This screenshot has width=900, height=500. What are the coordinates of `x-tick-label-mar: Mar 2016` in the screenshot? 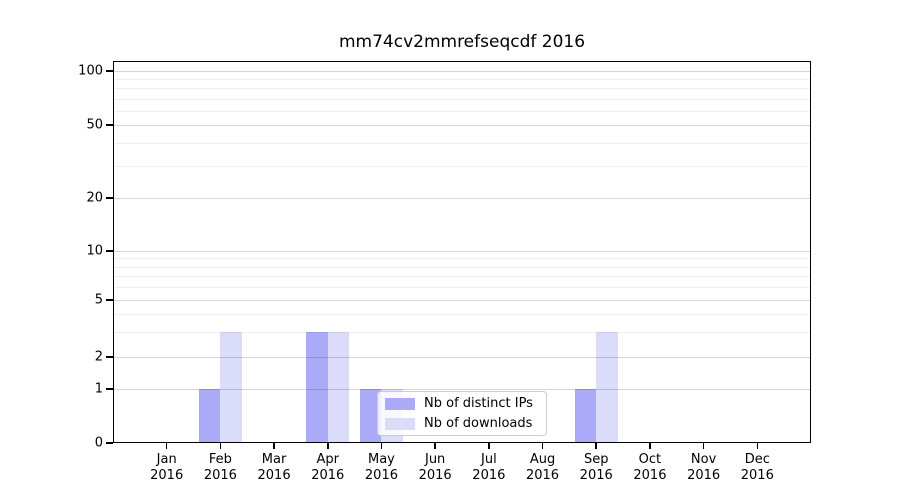 It's located at (274, 467).